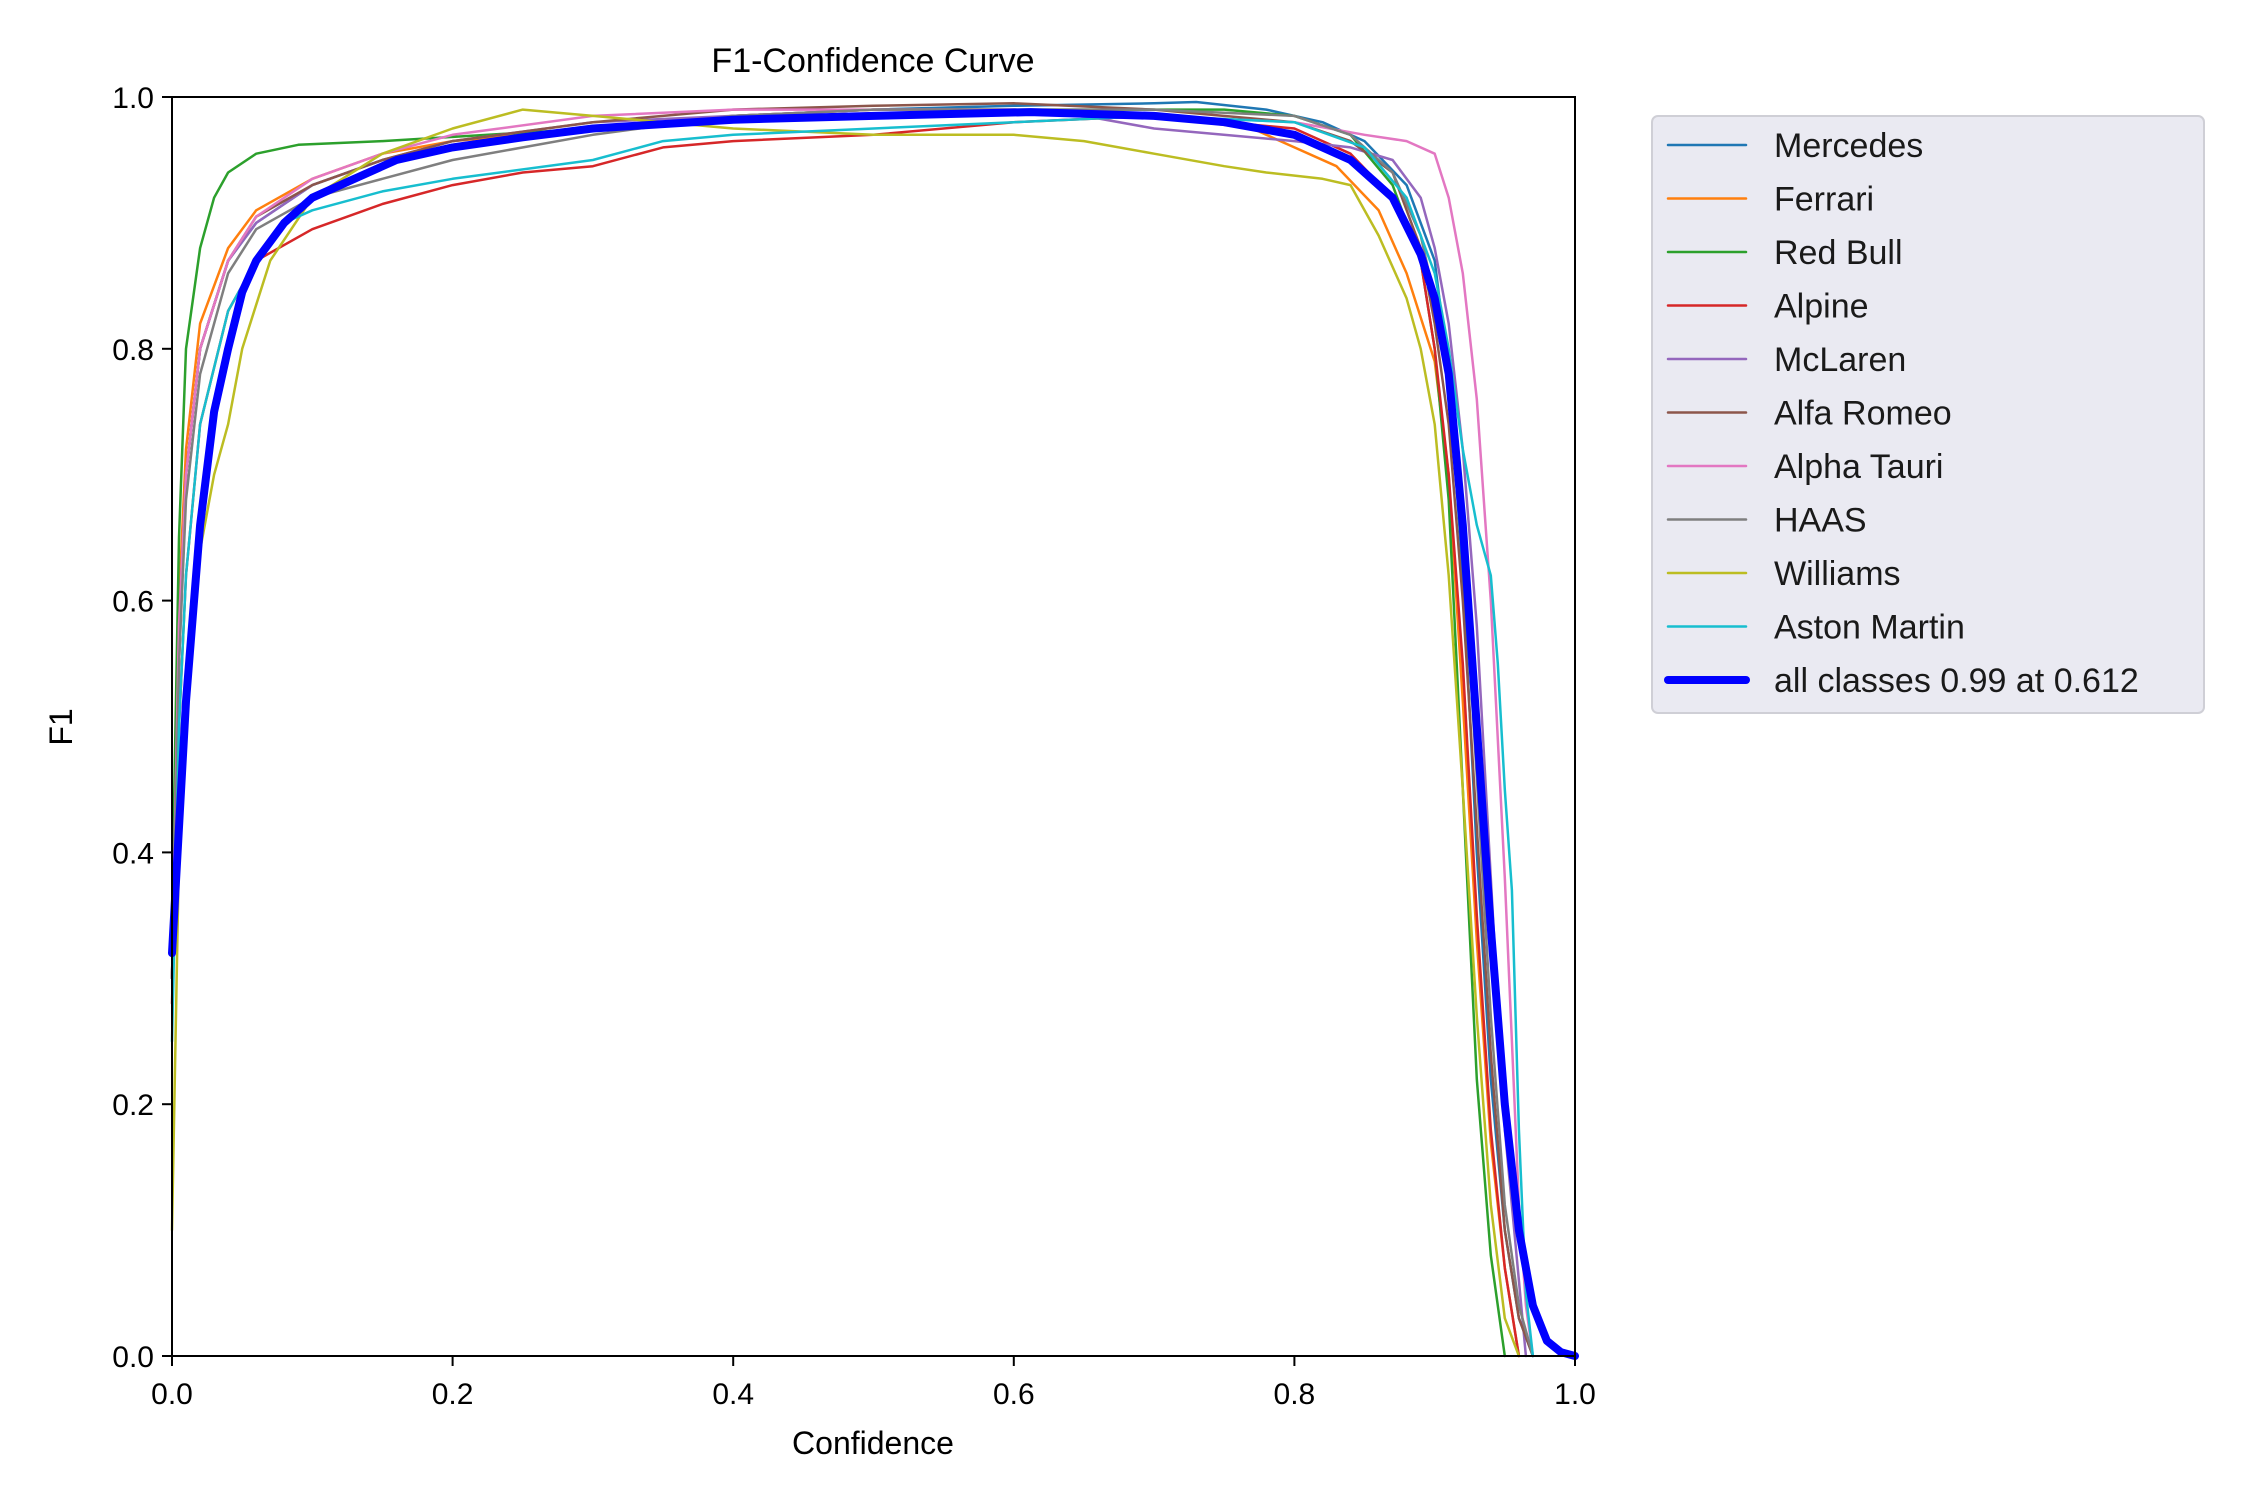 Image resolution: width=2250 pixels, height=1500 pixels. I want to click on legend-label-ferrari: Ferrari, so click(1824, 200).